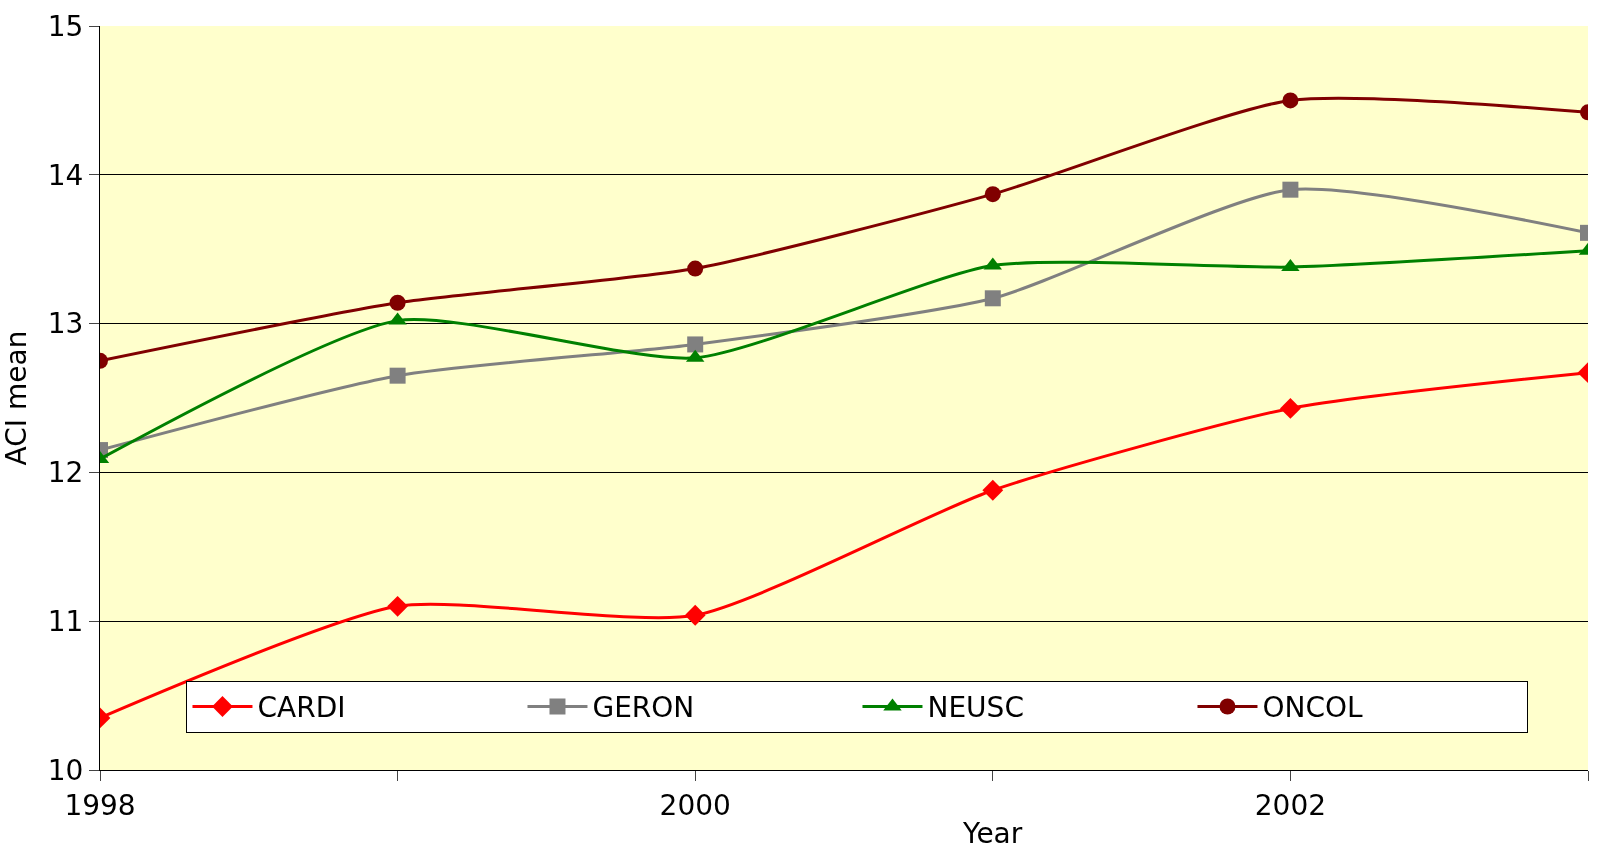  What do you see at coordinates (695, 805) in the screenshot?
I see `x-tick-label: 2000` at bounding box center [695, 805].